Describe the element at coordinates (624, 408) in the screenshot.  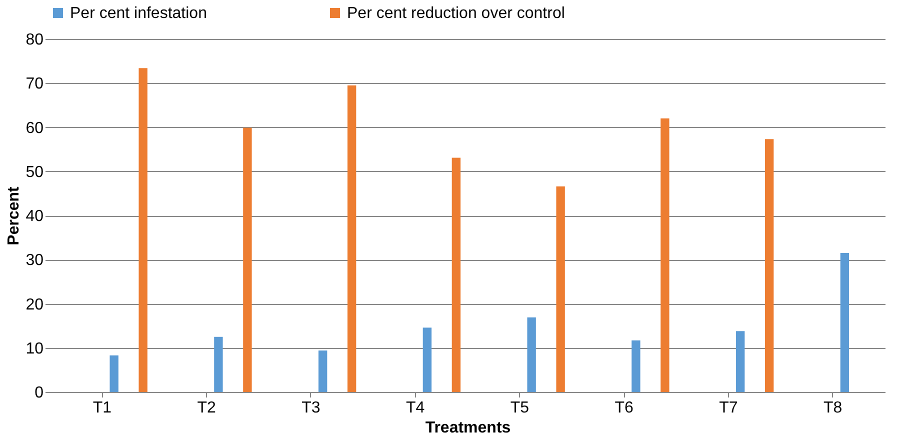
I see `x-tick-label: T6` at that location.